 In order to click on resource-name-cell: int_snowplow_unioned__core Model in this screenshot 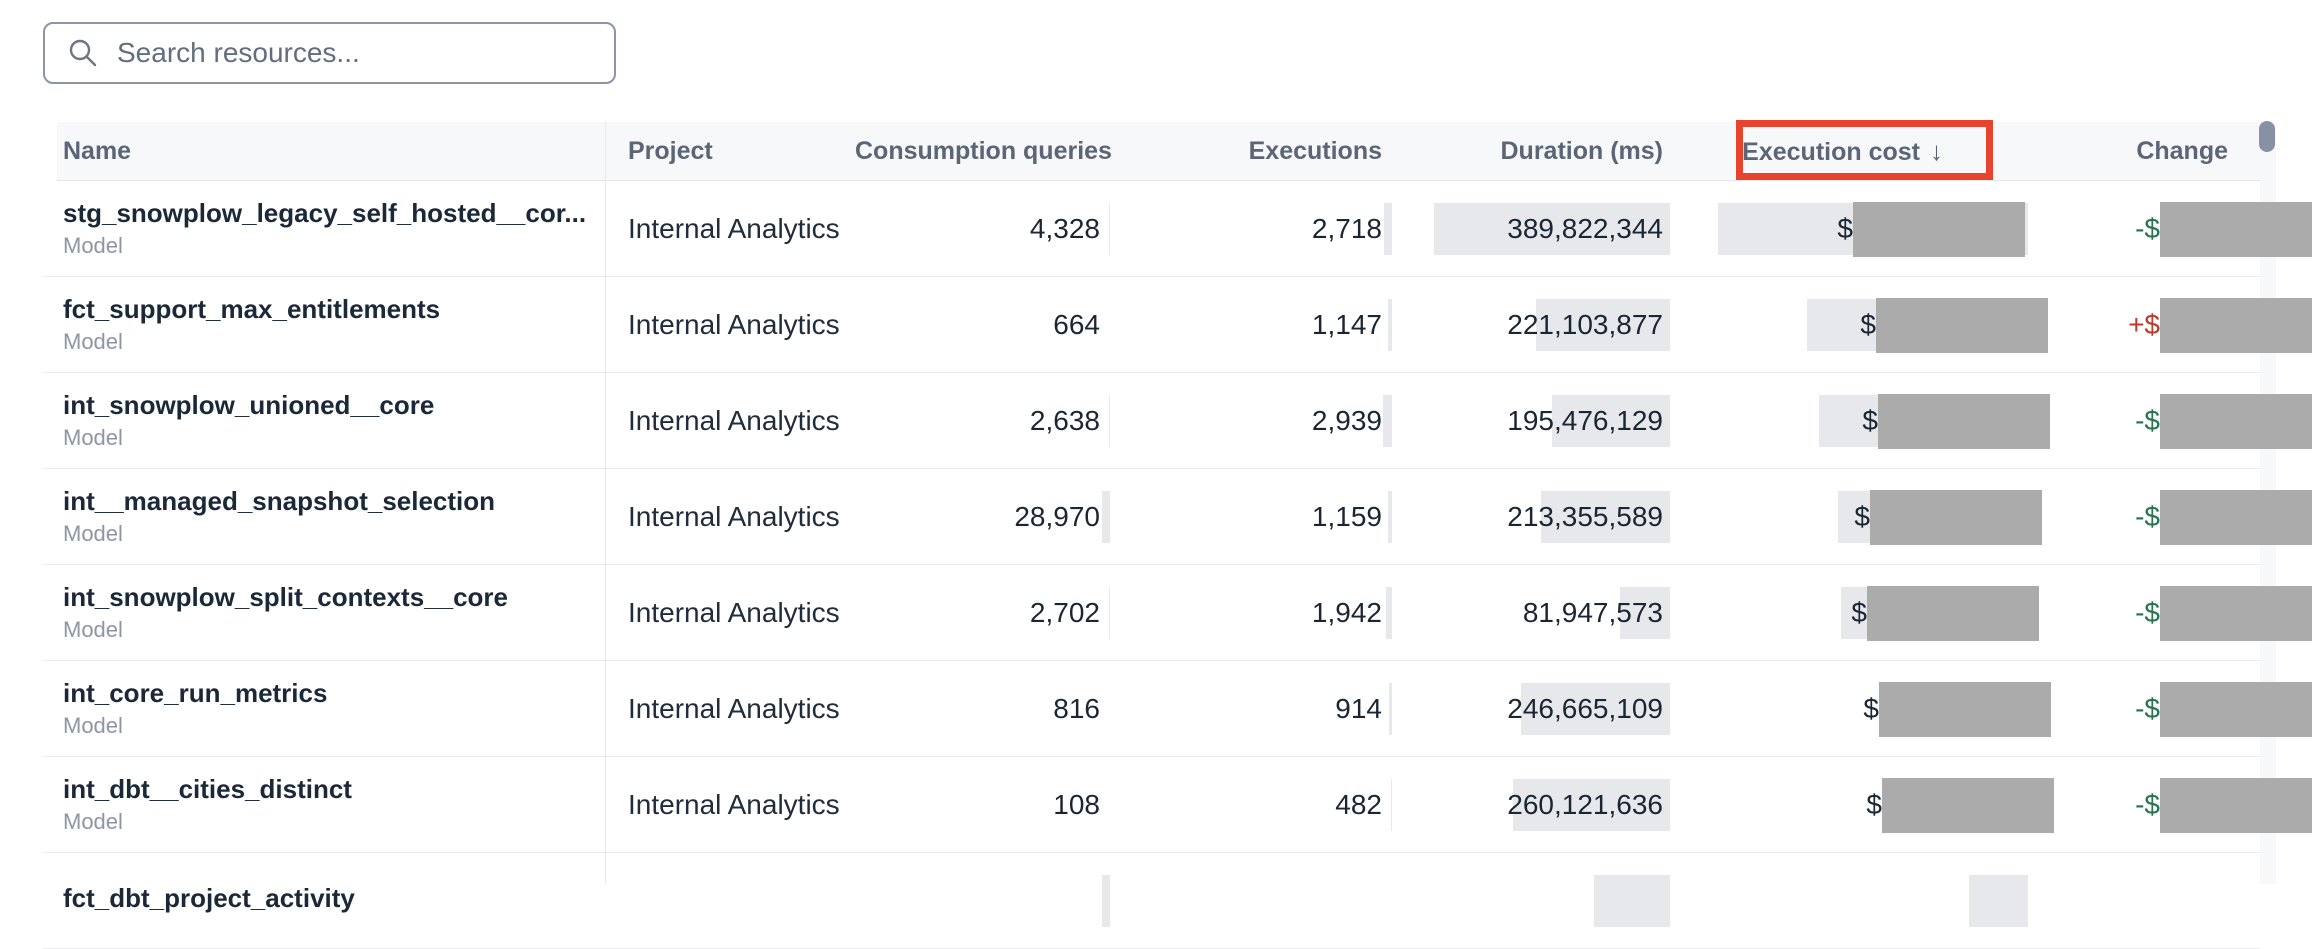, I will do `click(324, 421)`.